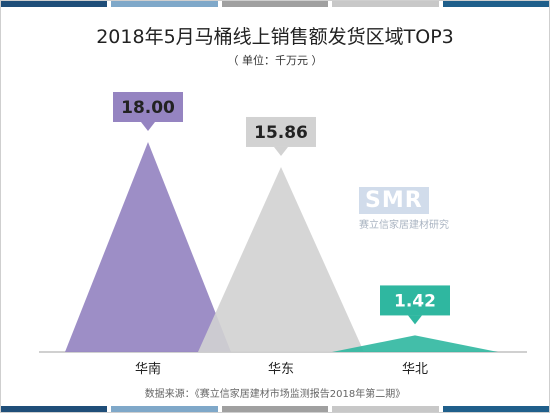 This screenshot has height=413, width=550. What do you see at coordinates (281, 133) in the screenshot?
I see `data-label-text: 15.86` at bounding box center [281, 133].